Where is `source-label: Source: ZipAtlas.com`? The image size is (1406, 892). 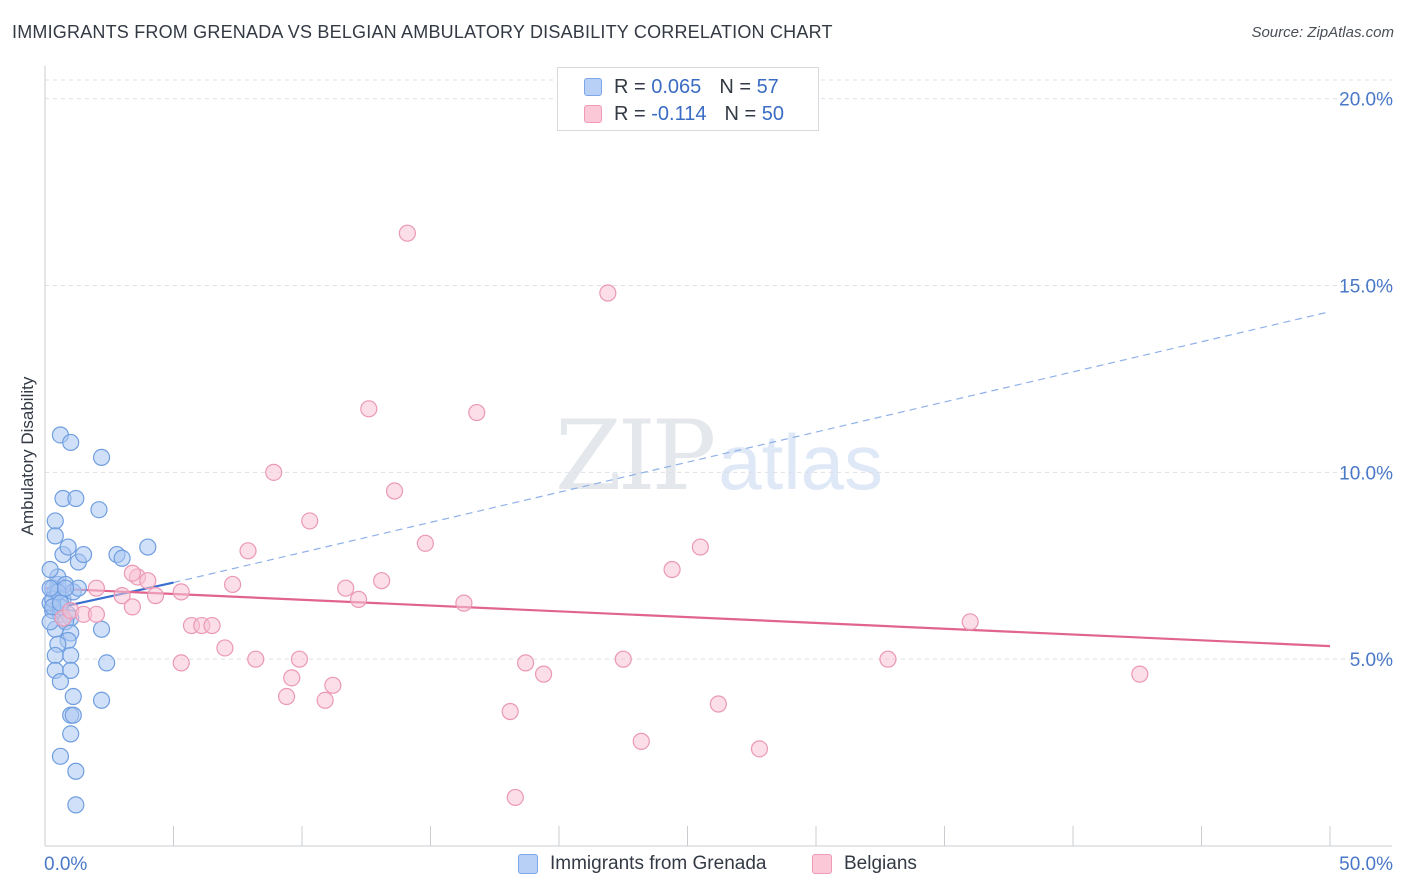 source-label: Source: ZipAtlas.com is located at coordinates (1322, 32).